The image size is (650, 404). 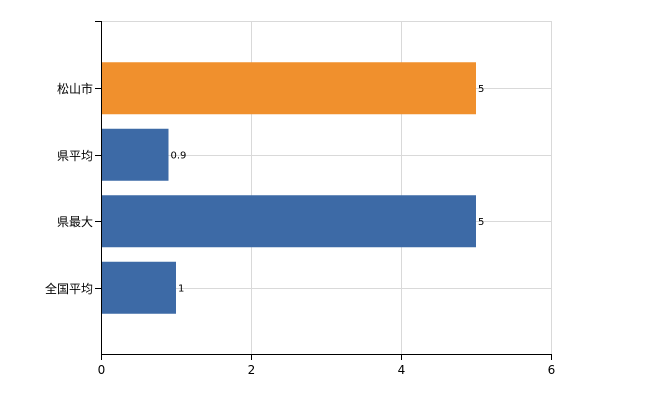 I want to click on y-tick-label-3: 全国平均, so click(x=69, y=288).